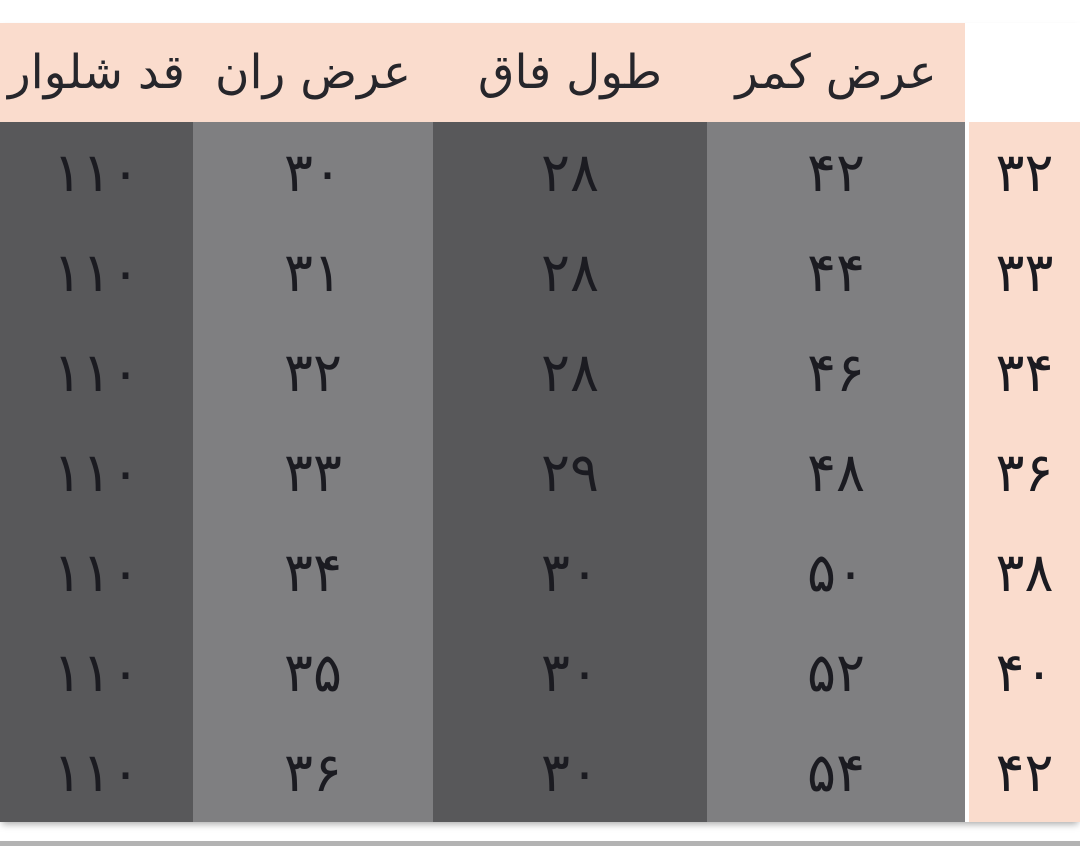  Describe the element at coordinates (313, 572) in the screenshot. I see `thigh-width-value: ۳۴` at that location.